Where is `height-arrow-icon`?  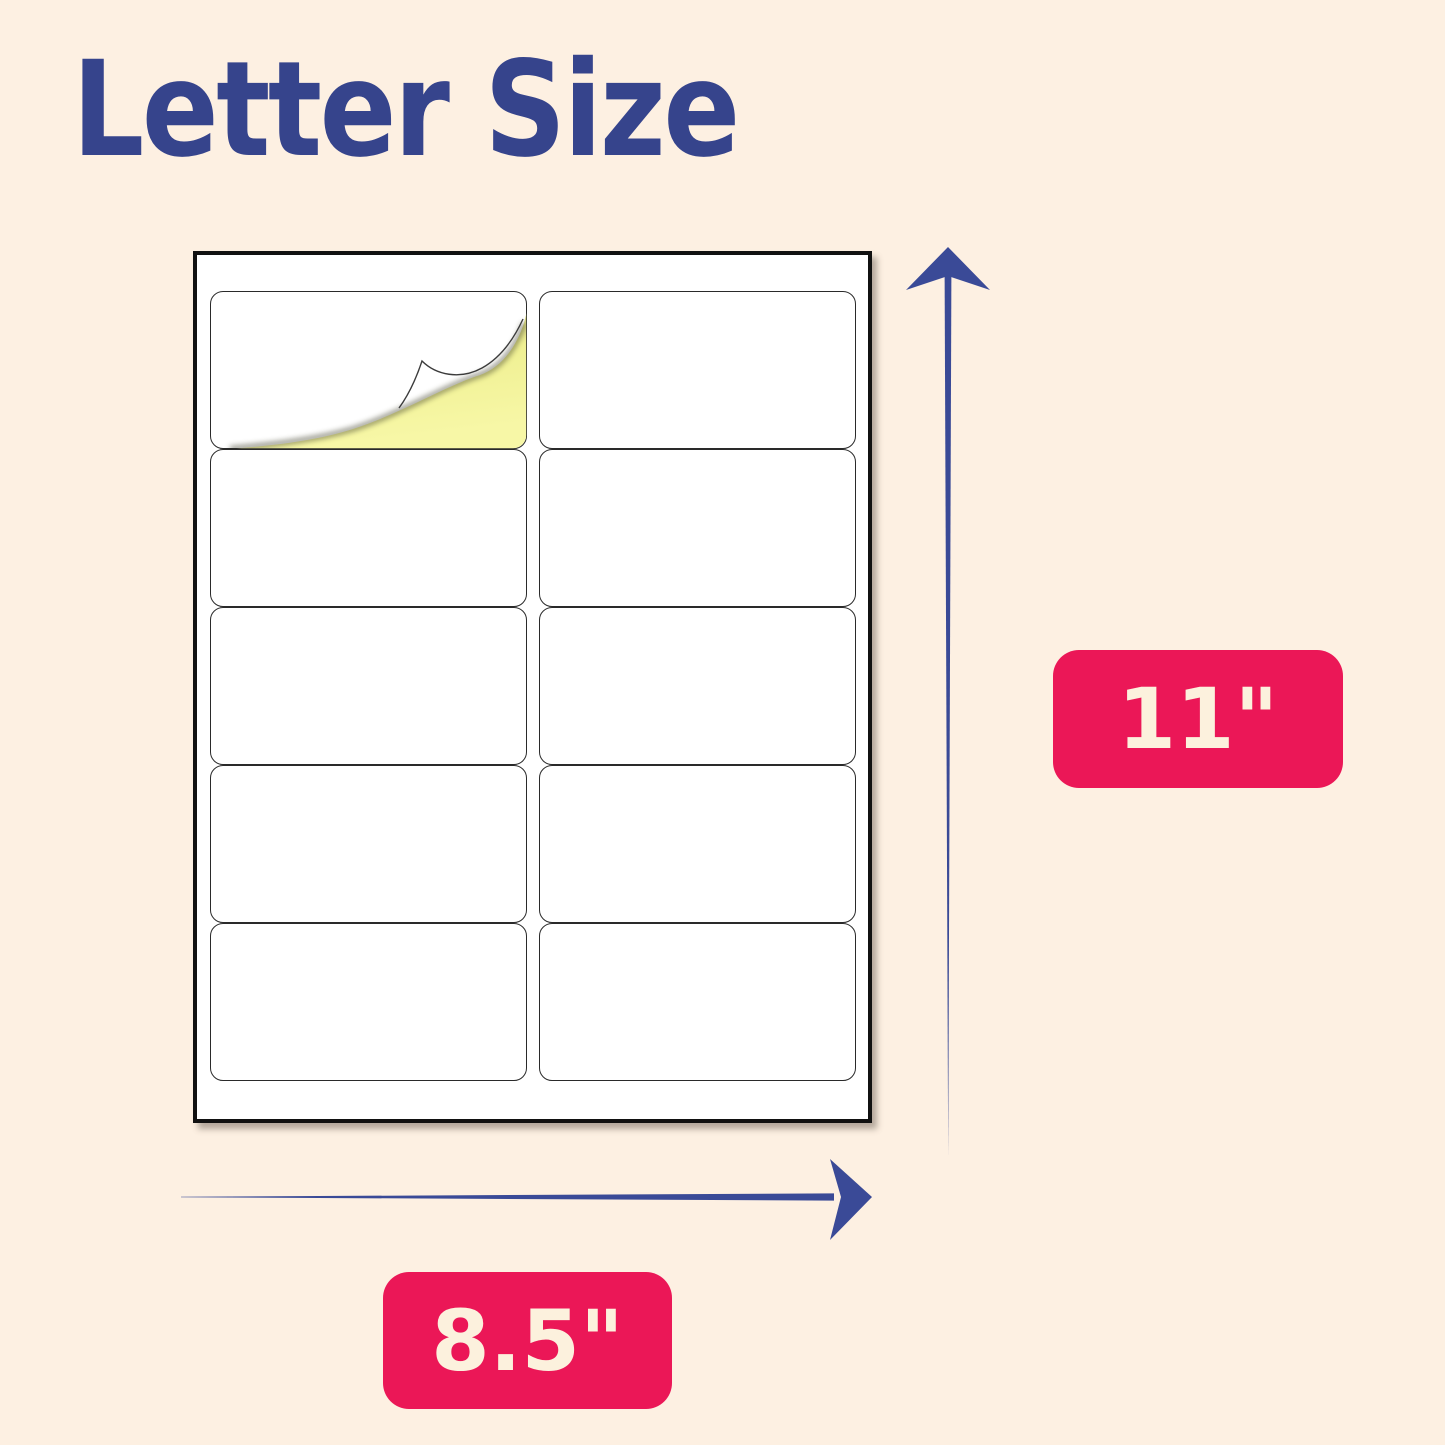
height-arrow-icon is located at coordinates (948, 701).